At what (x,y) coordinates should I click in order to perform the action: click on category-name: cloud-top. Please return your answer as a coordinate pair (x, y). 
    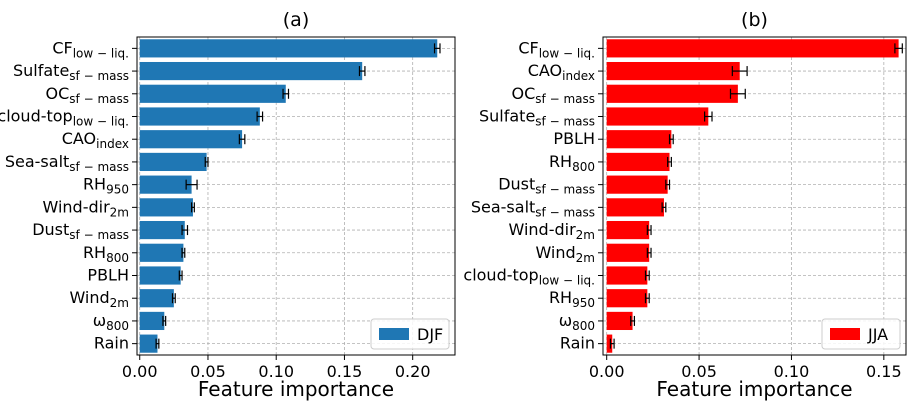
    Looking at the image, I should click on (36, 116).